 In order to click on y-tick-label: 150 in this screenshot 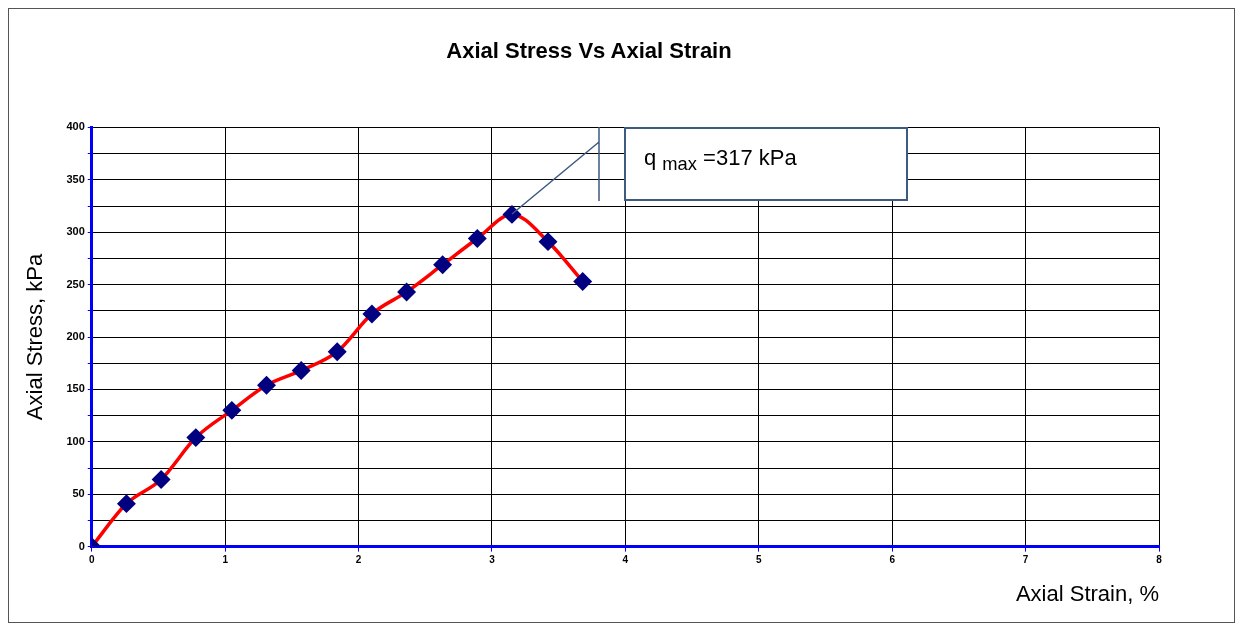, I will do `click(75, 388)`.